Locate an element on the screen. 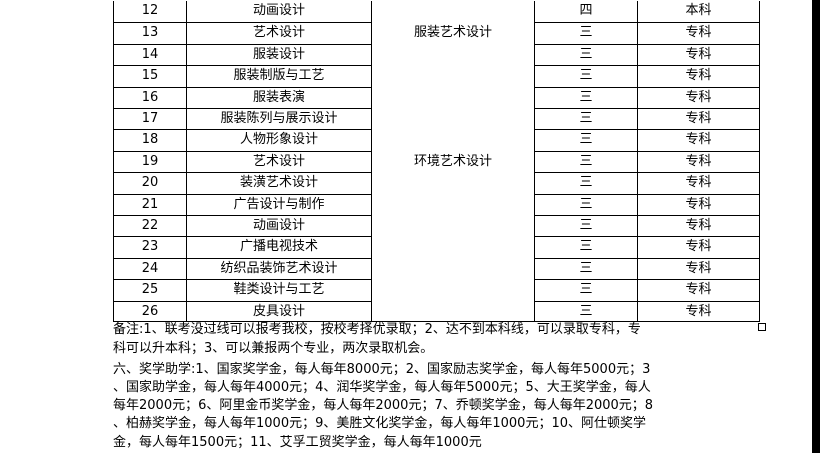  table-row: 14 服装设计 三 专科 is located at coordinates (436, 54).